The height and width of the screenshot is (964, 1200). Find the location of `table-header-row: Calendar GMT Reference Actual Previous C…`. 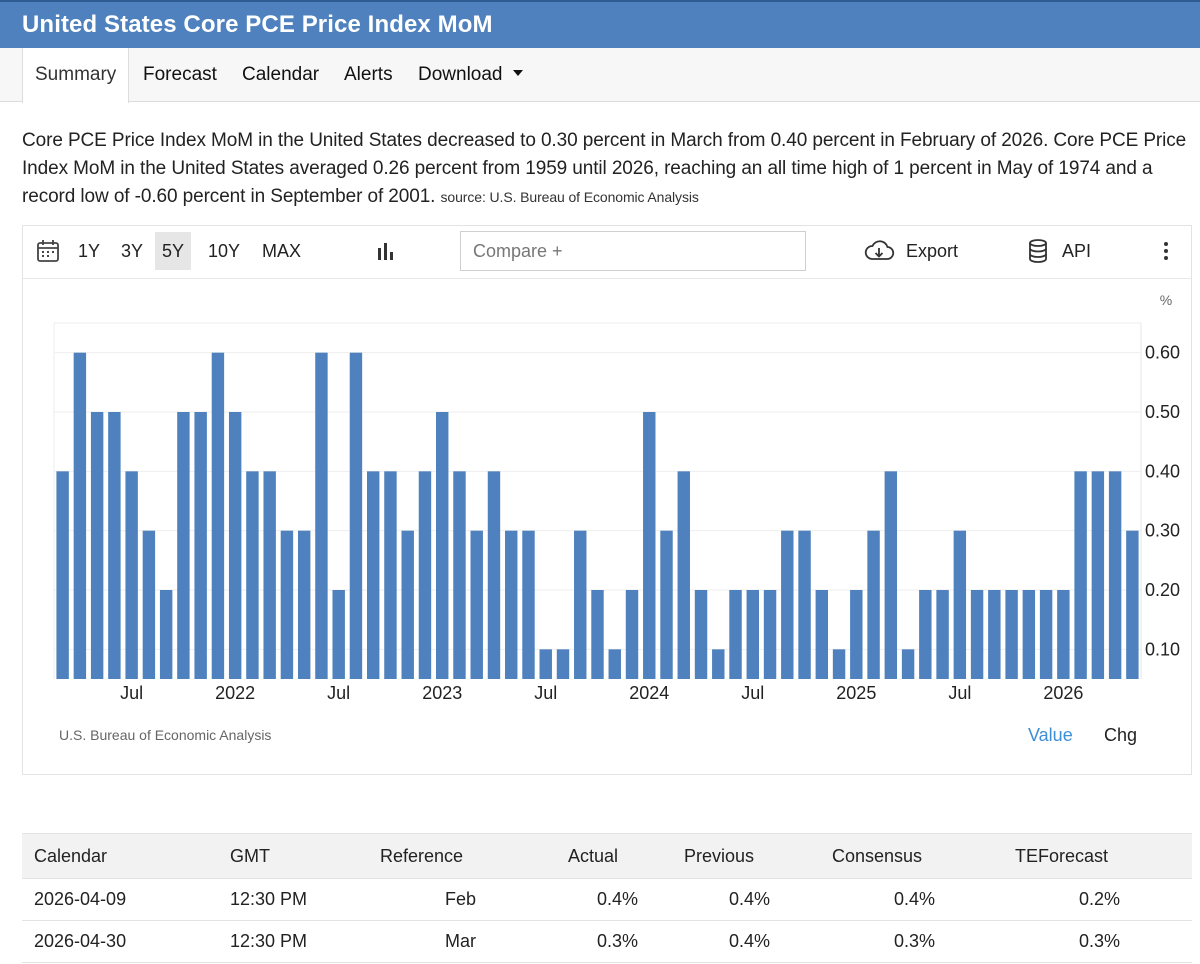

table-header-row: Calendar GMT Reference Actual Previous C… is located at coordinates (607, 856).